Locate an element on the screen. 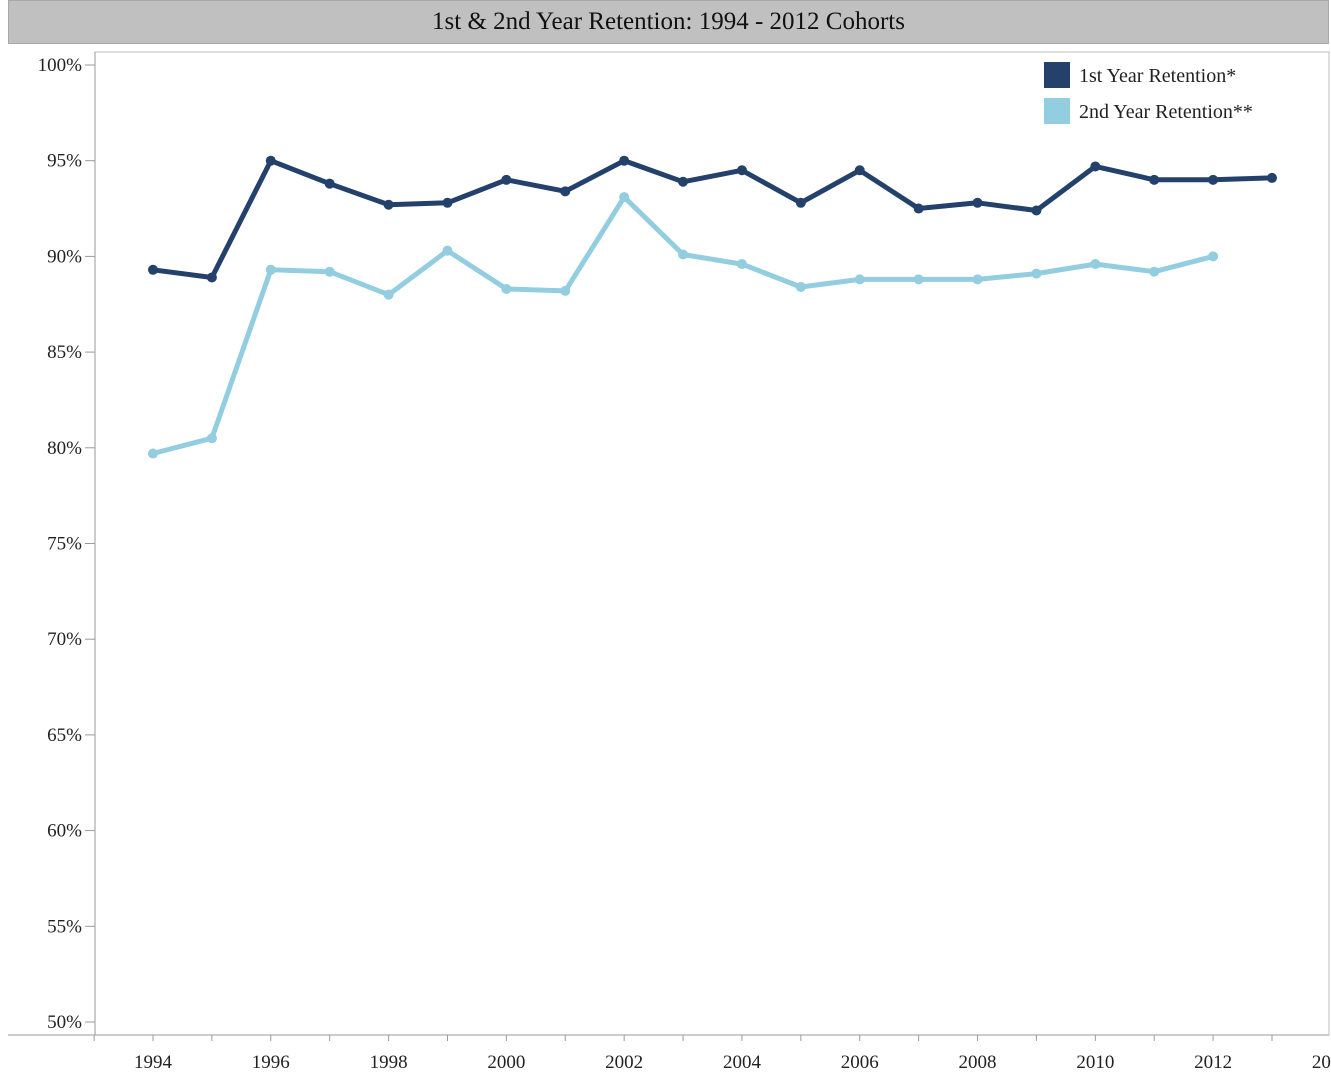  y-tick-label: 65% is located at coordinates (64, 735).